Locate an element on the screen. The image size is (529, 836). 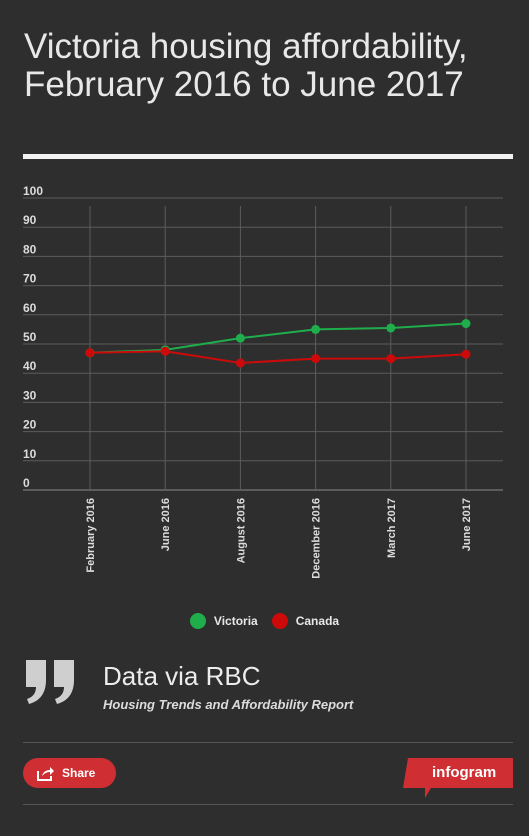
x-tick-label: June 2017 is located at coordinates (467, 524).